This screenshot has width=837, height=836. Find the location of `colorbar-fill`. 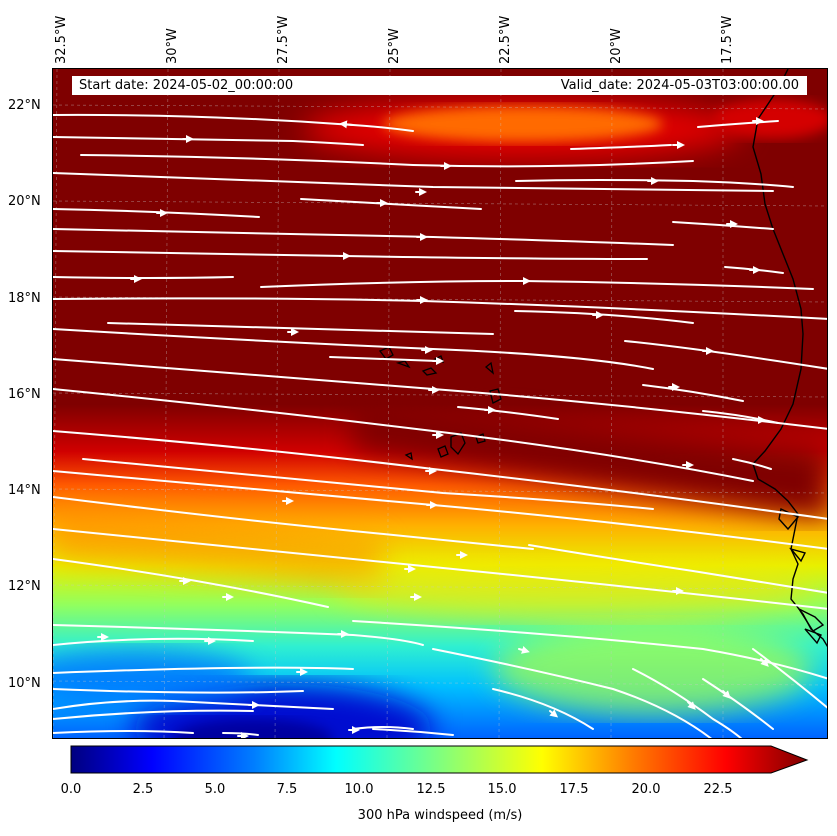

colorbar-fill is located at coordinates (439, 759).